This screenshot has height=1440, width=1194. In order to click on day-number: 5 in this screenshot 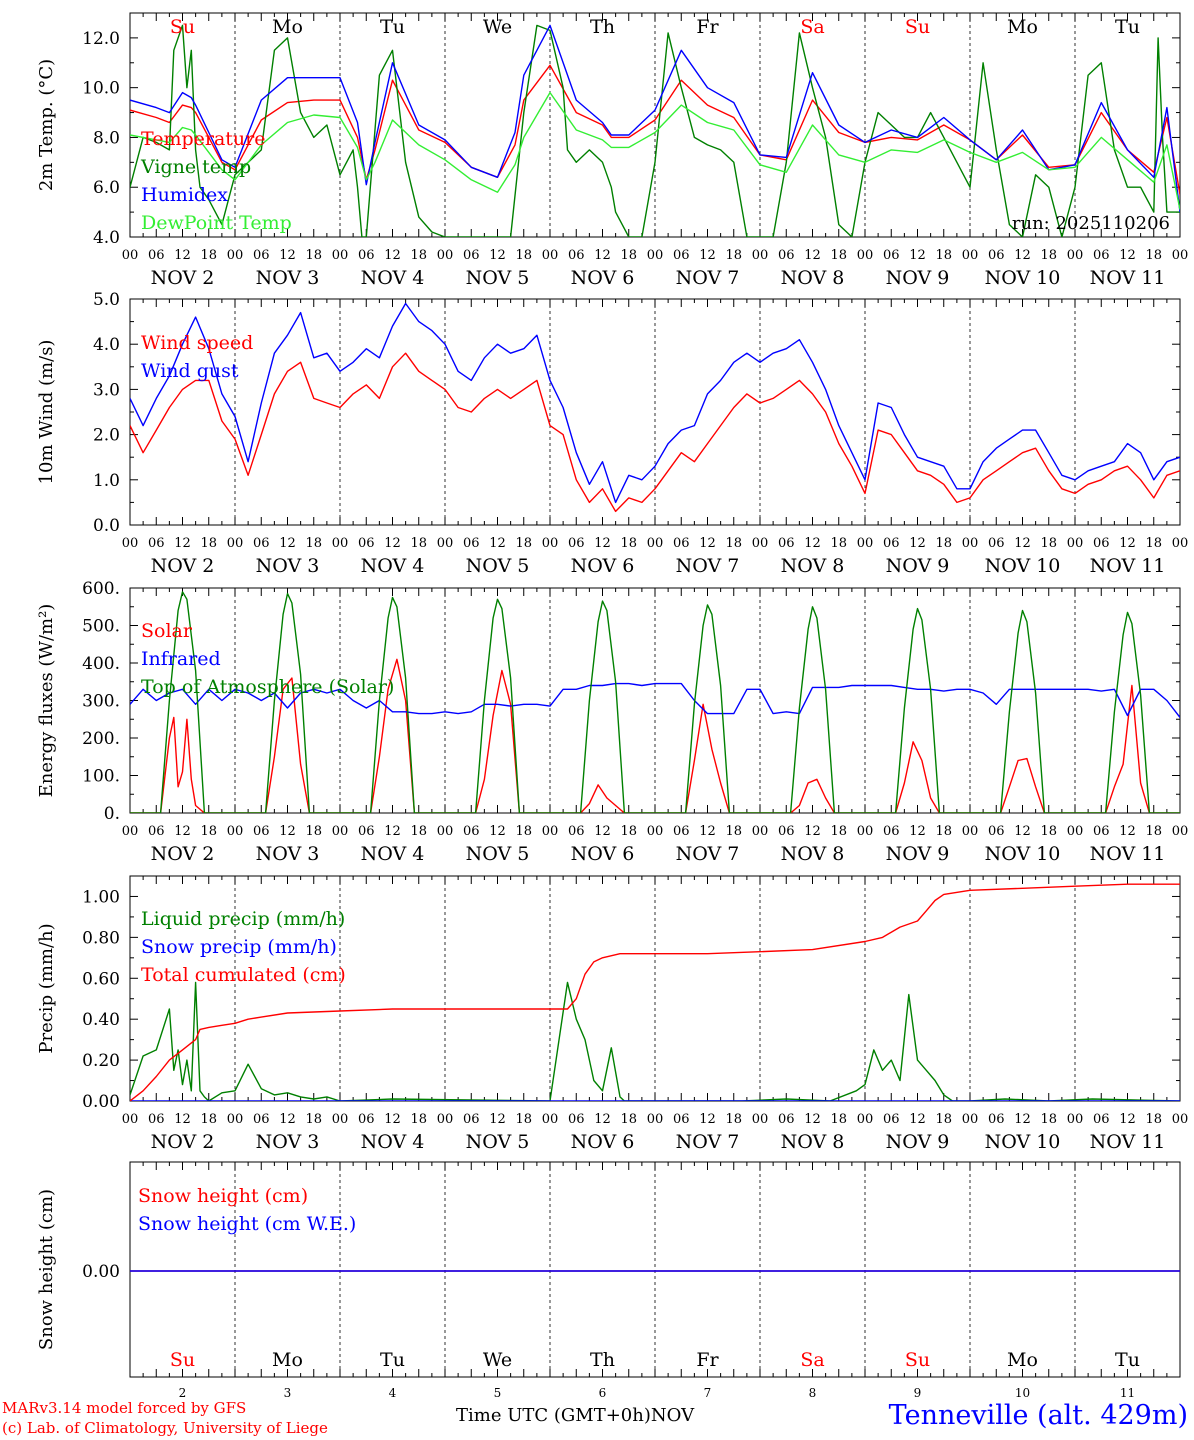, I will do `click(498, 1393)`.